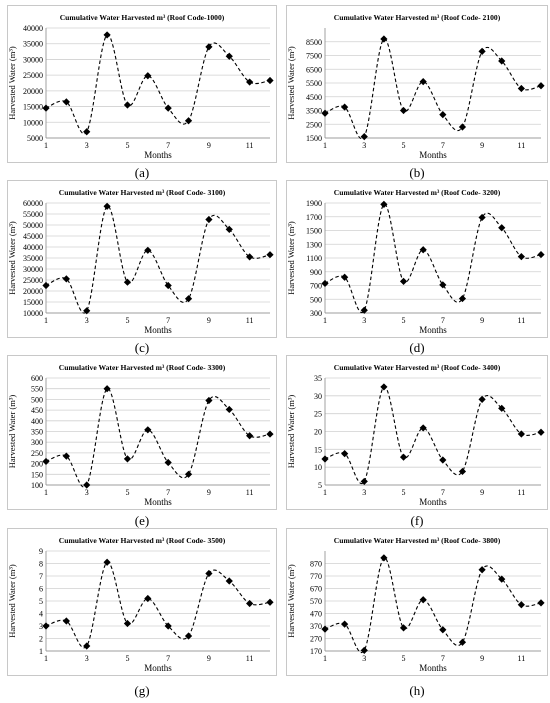 This screenshot has height=703, width=550. Describe the element at coordinates (41, 564) in the screenshot. I see `y-tick-label: 8` at that location.